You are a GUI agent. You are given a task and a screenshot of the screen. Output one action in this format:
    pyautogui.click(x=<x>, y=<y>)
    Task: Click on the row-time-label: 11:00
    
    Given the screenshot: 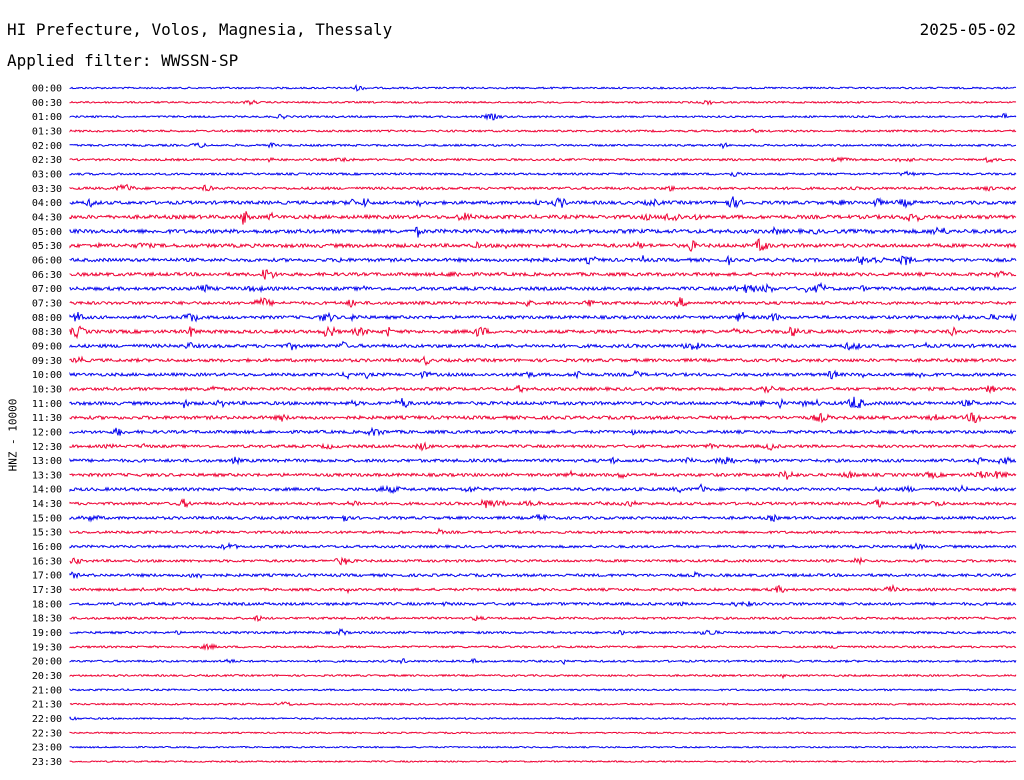 What is the action you would take?
    pyautogui.click(x=47, y=404)
    